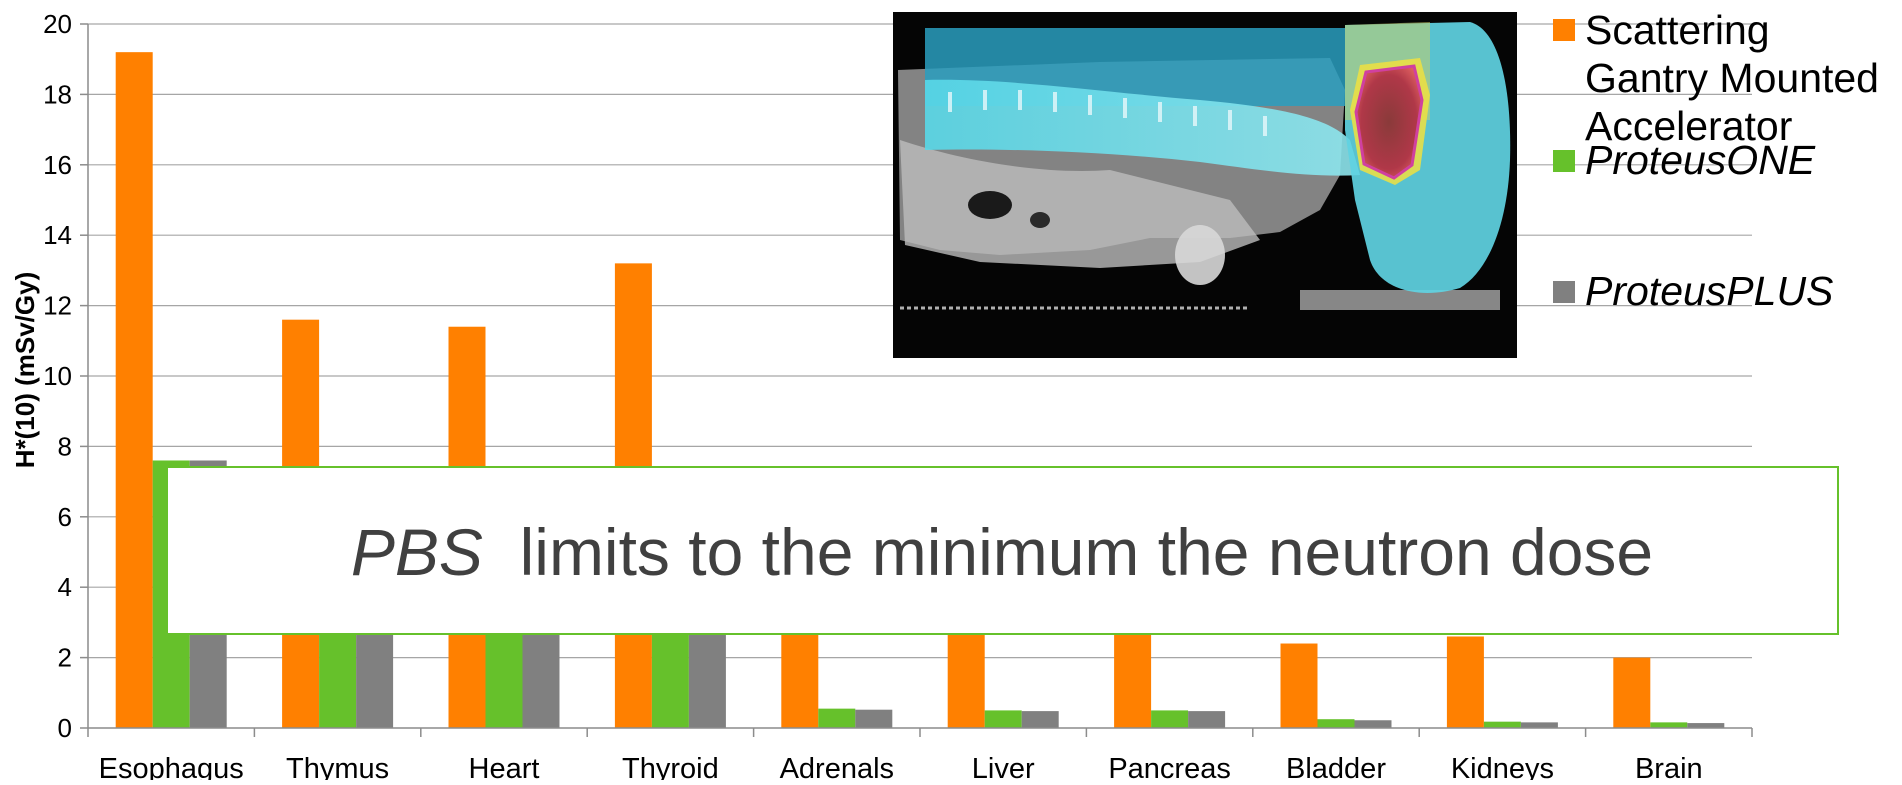  Describe the element at coordinates (1706, 725) in the screenshot. I see `bar-proteusplus-brain` at that location.